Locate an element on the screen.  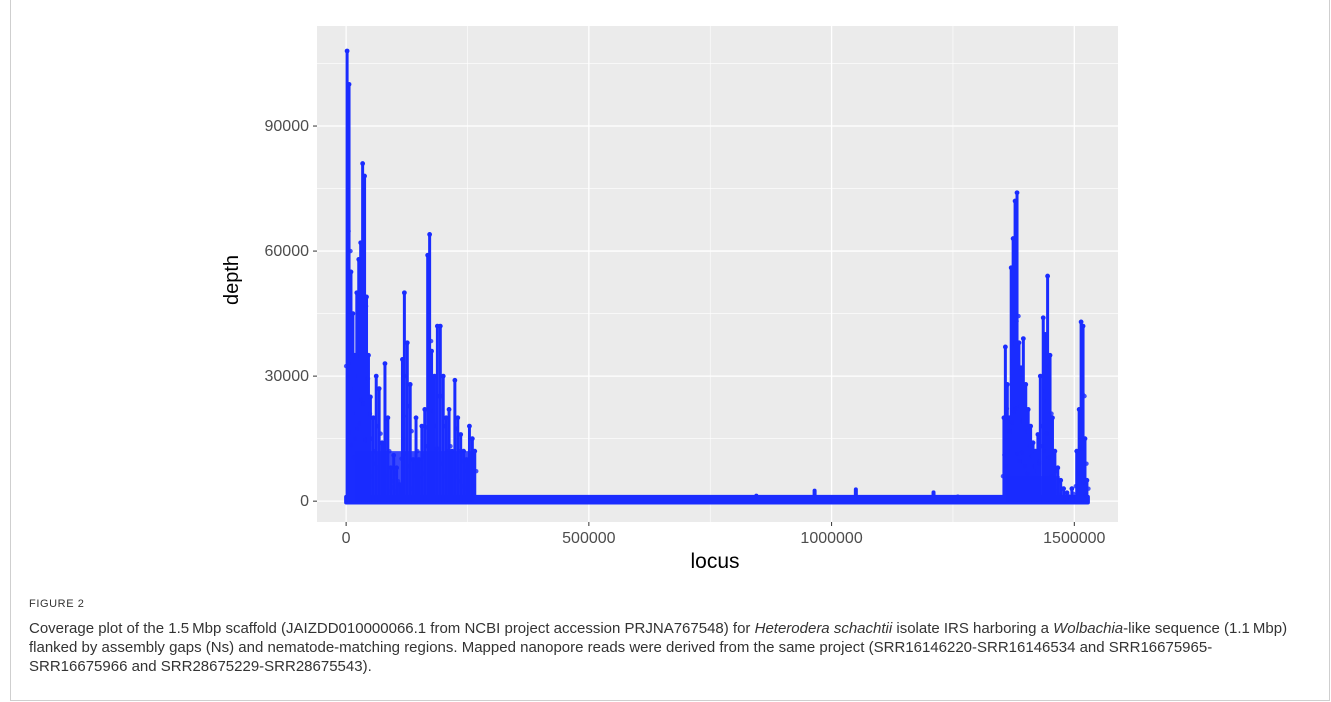
figure-label: FIGURE 2 is located at coordinates (57, 604).